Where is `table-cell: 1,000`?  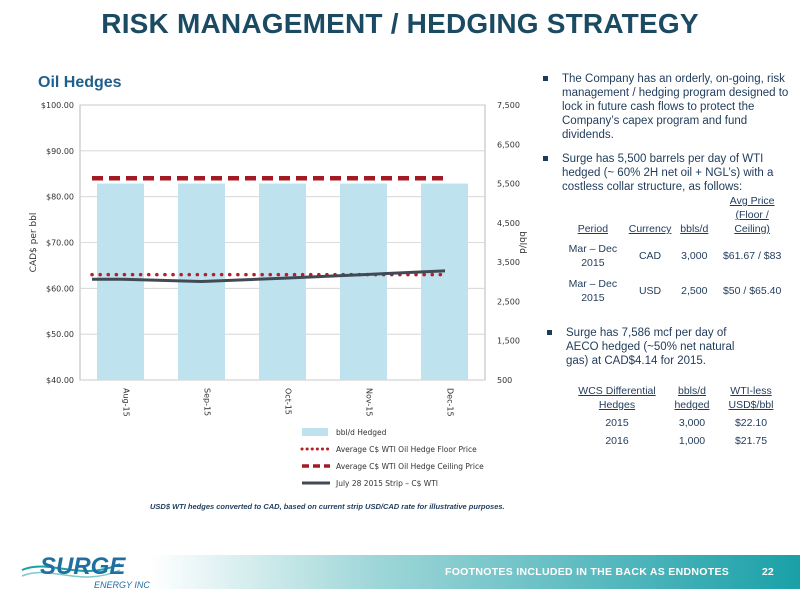
table-cell: 1,000 is located at coordinates (692, 441).